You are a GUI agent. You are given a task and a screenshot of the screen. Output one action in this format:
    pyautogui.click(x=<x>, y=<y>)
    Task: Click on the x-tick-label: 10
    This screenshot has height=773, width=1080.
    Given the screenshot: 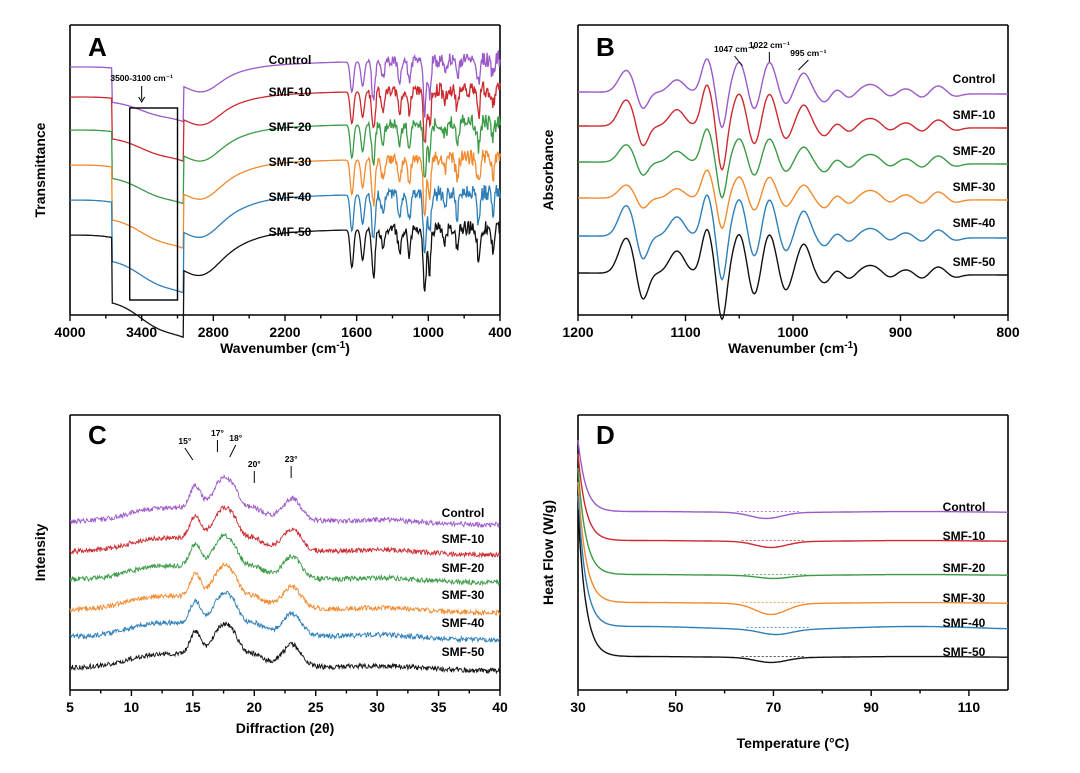 What is the action you would take?
    pyautogui.click(x=132, y=707)
    